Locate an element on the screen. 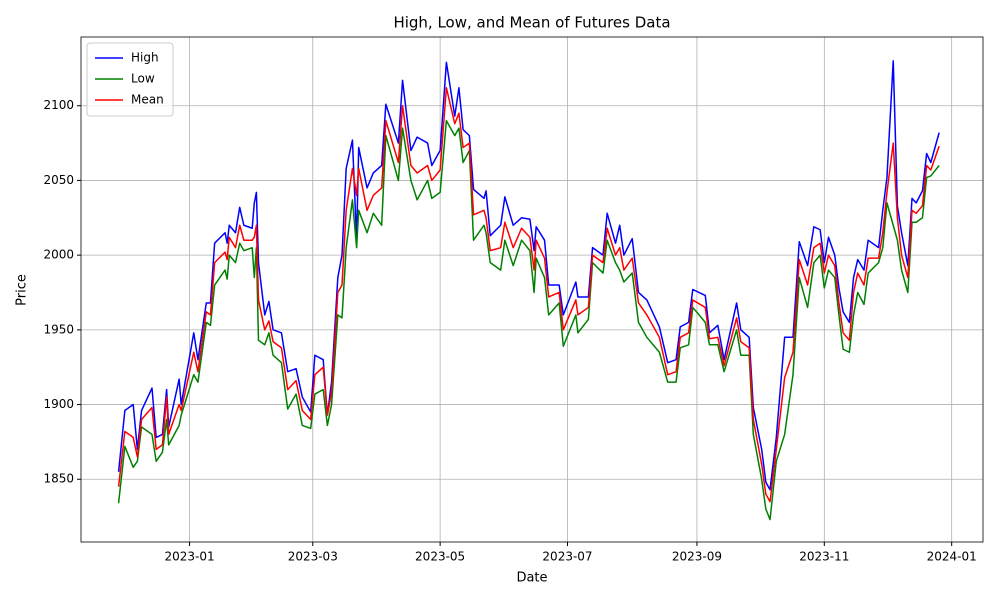 This screenshot has width=1000, height=600. y-tick-label: 2000 is located at coordinates (58, 255).